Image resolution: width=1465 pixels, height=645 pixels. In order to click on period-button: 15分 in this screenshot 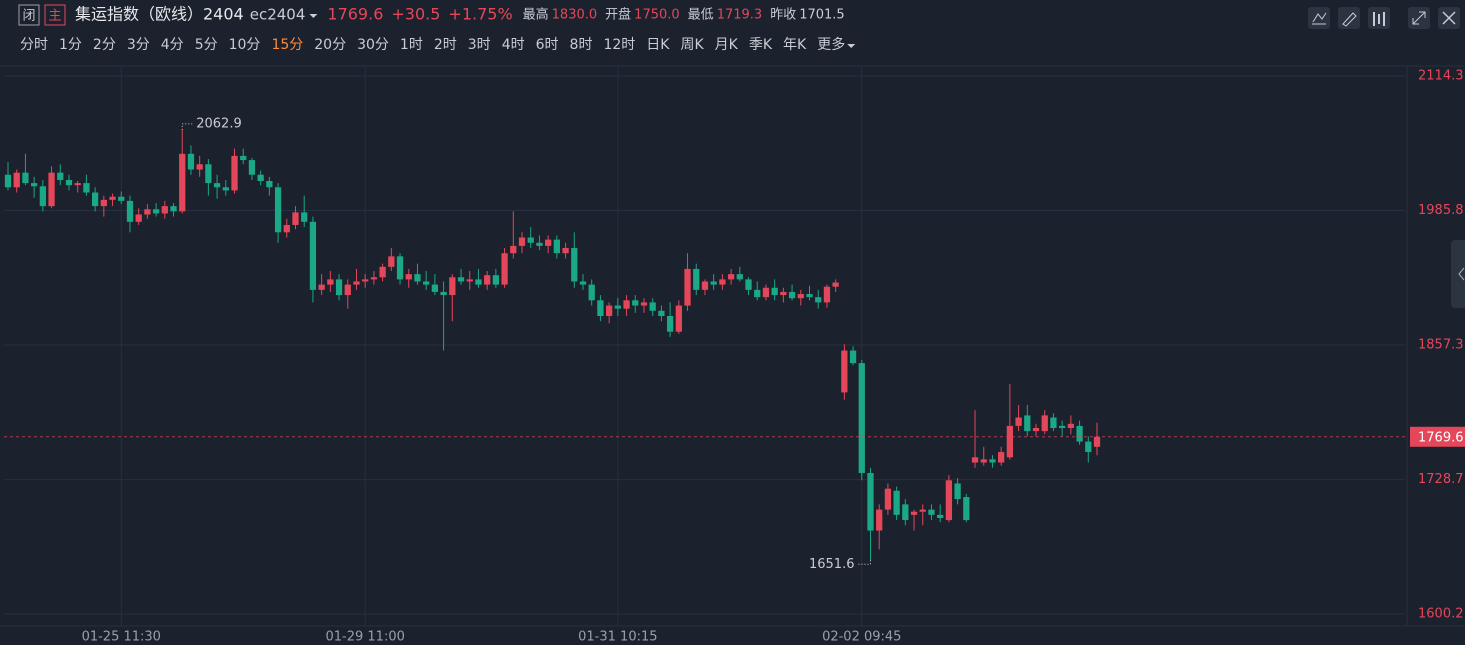, I will do `click(287, 45)`.